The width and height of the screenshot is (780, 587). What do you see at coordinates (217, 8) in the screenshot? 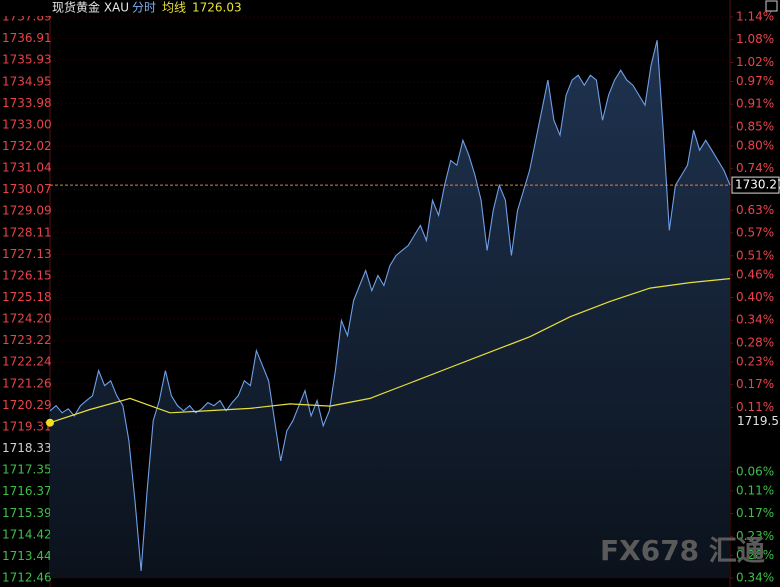
I see `avg-value: 1726.03` at bounding box center [217, 8].